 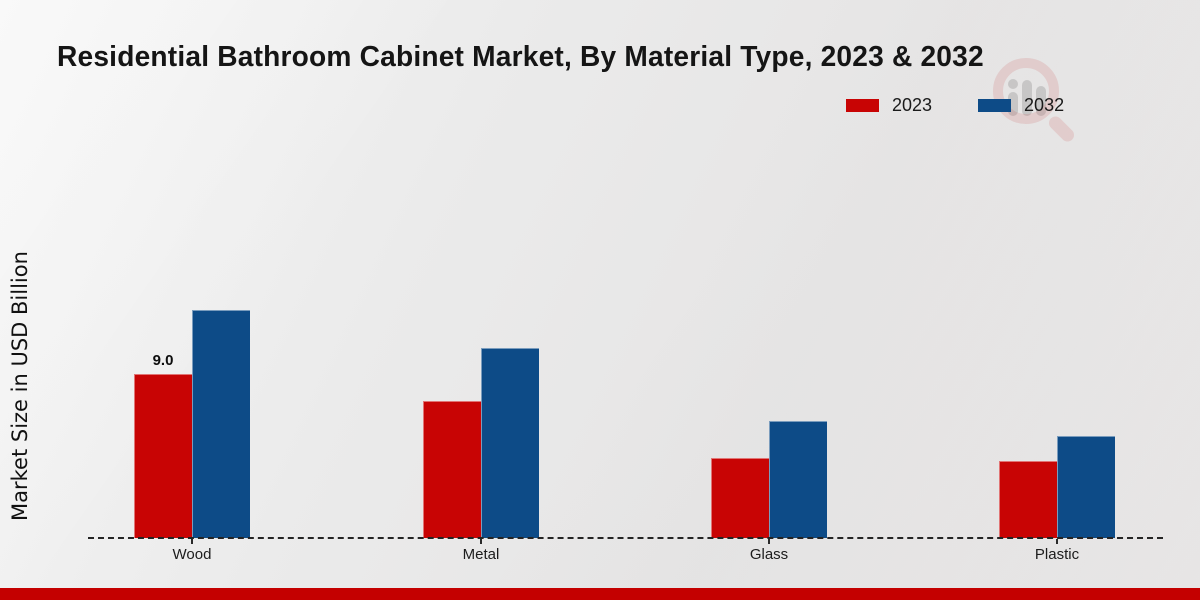 What do you see at coordinates (510, 443) in the screenshot?
I see `bar-2032-metal` at bounding box center [510, 443].